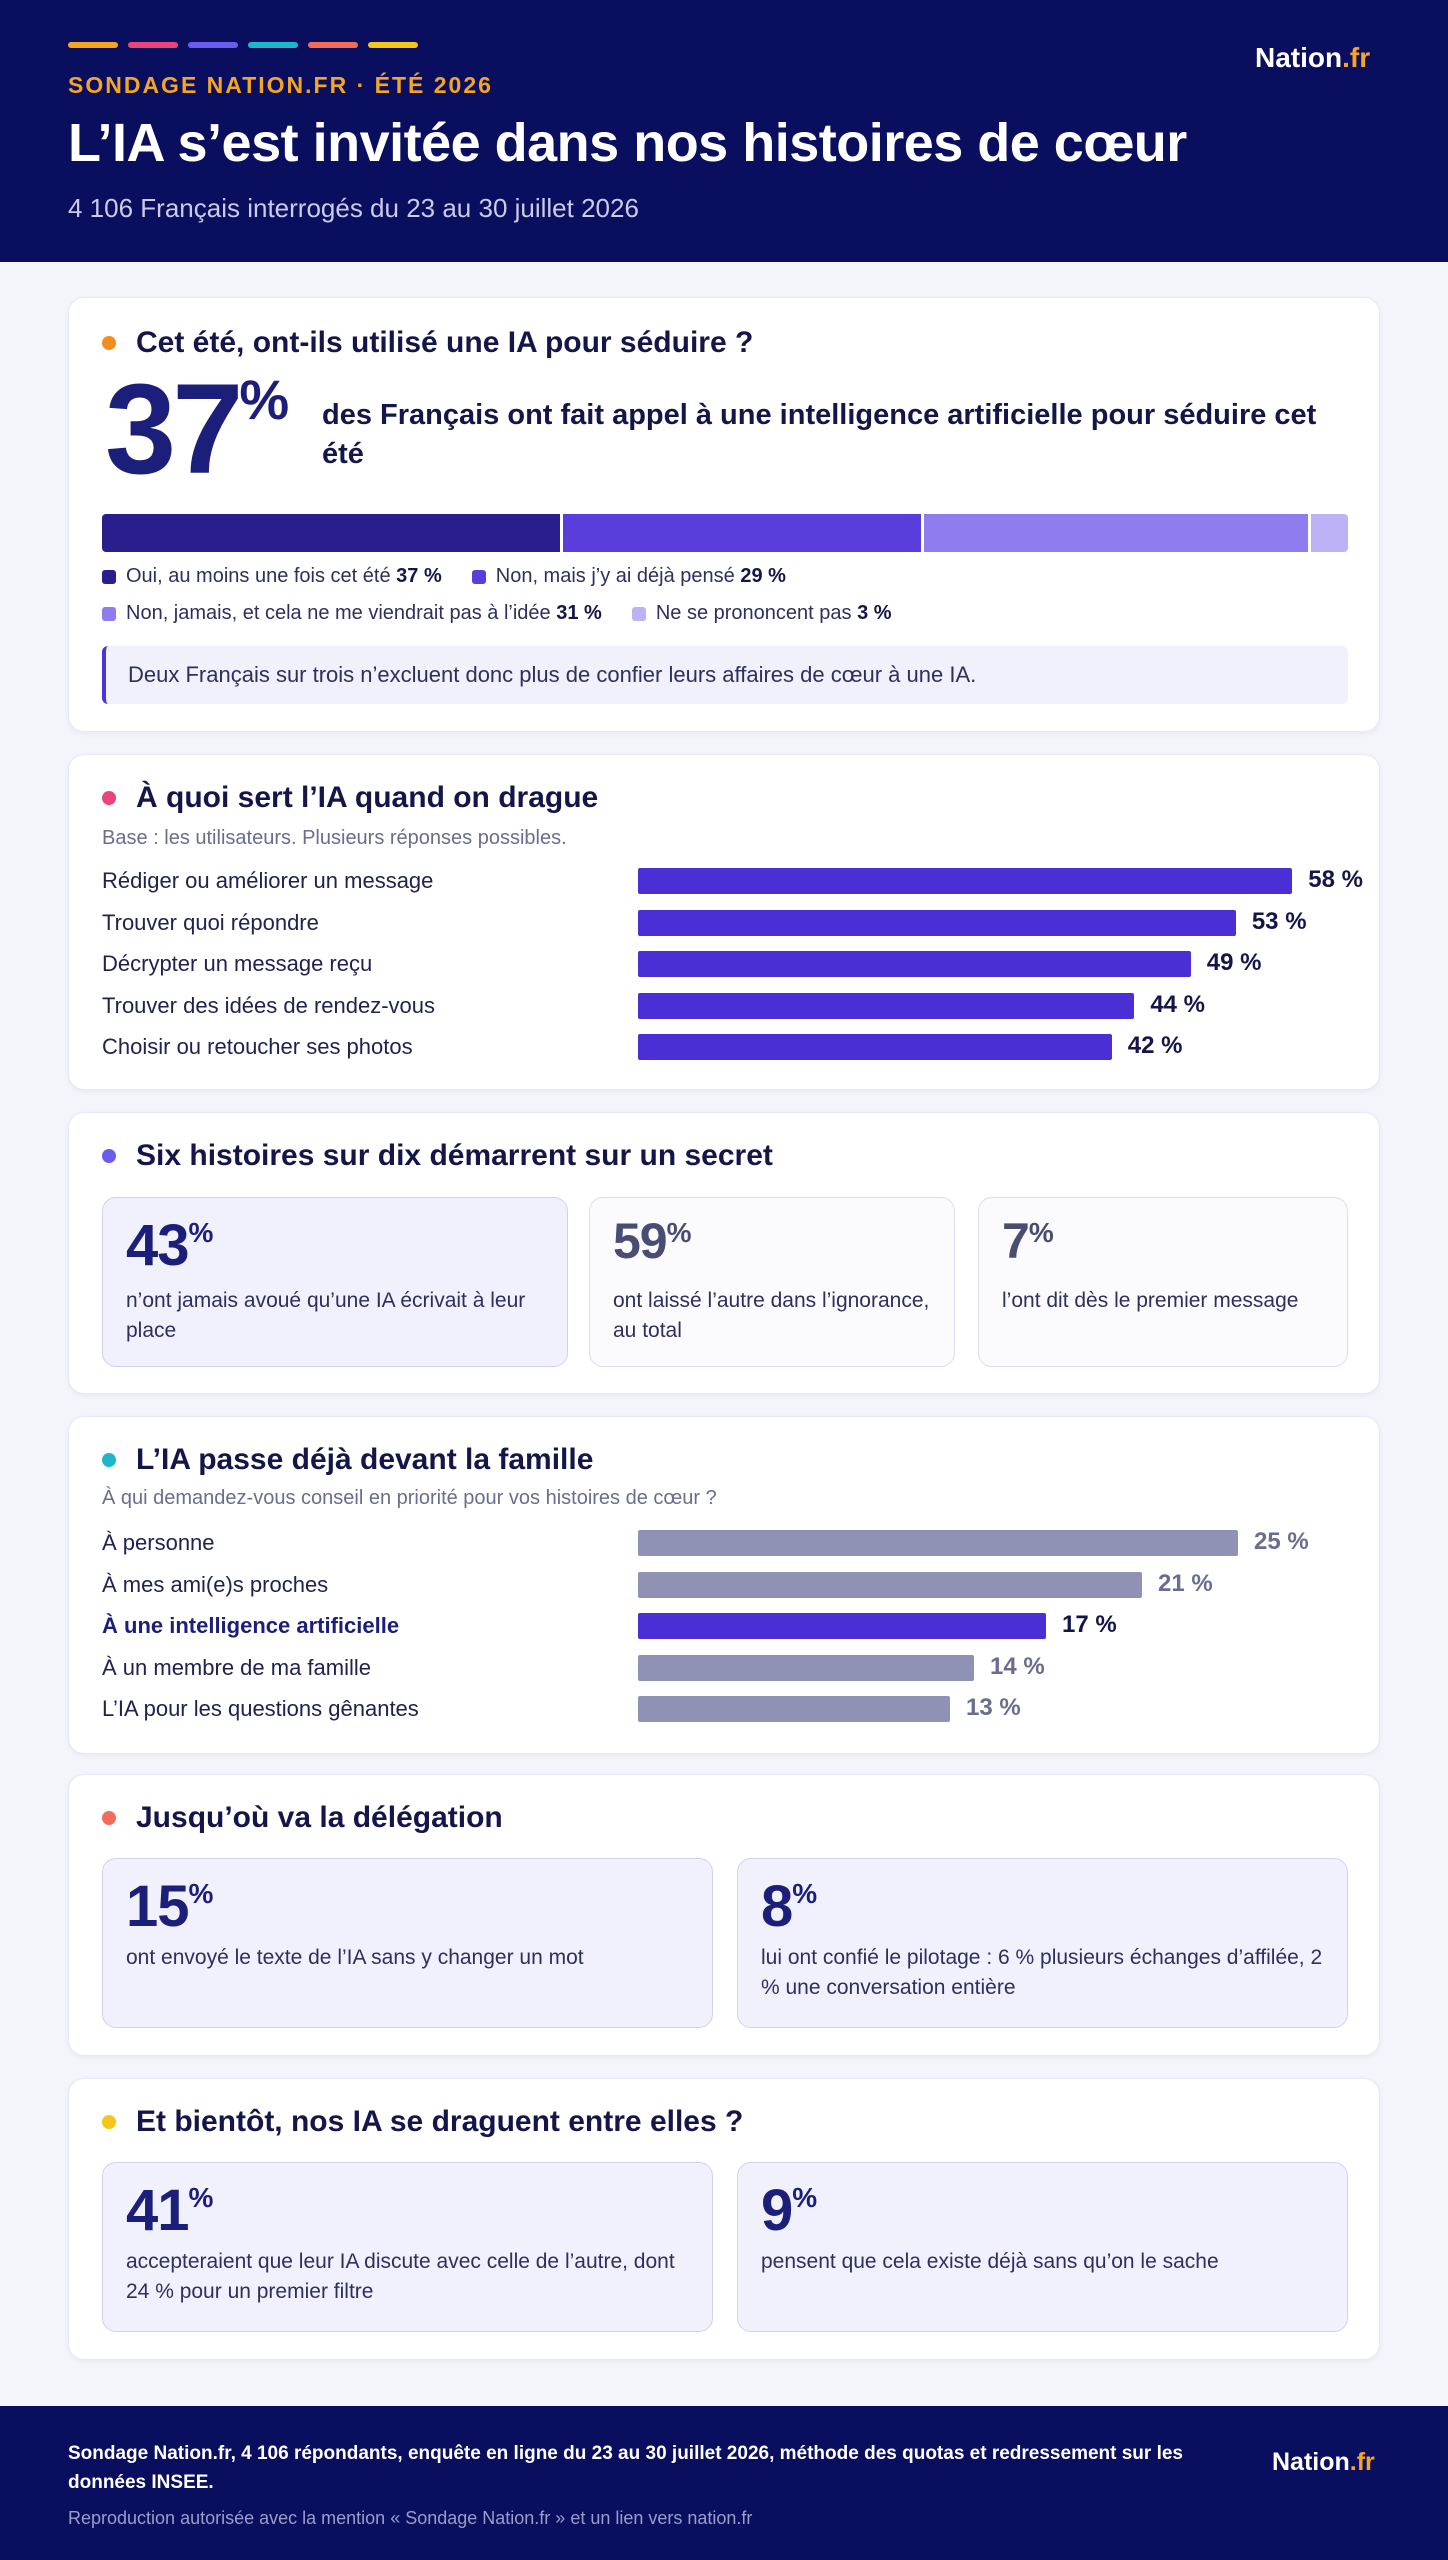 This screenshot has height=2560, width=1448. Describe the element at coordinates (1155, 1045) in the screenshot. I see `bar-value: 42 %` at that location.